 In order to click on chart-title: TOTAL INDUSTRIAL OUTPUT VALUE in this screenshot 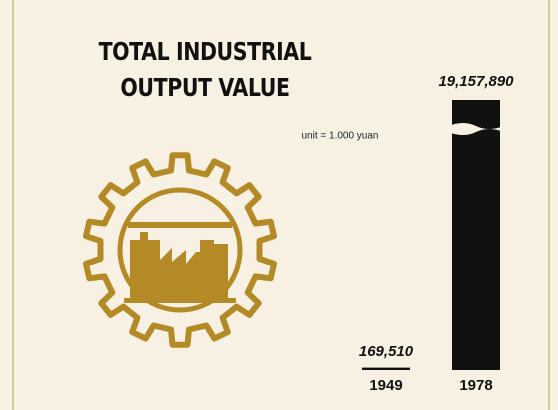, I will do `click(205, 69)`.